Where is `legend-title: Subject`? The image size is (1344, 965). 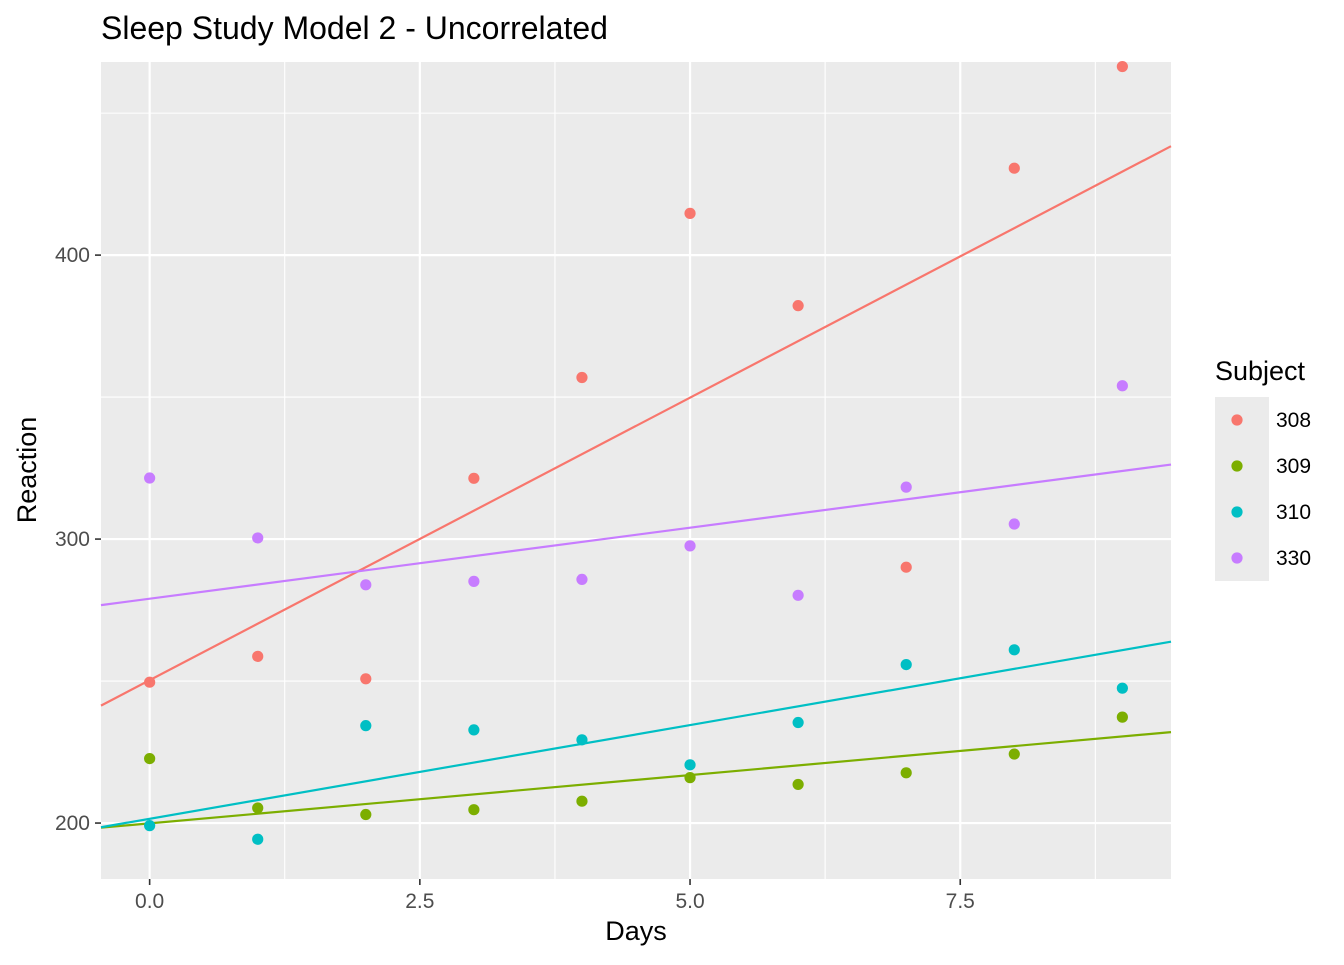 legend-title: Subject is located at coordinates (1260, 371).